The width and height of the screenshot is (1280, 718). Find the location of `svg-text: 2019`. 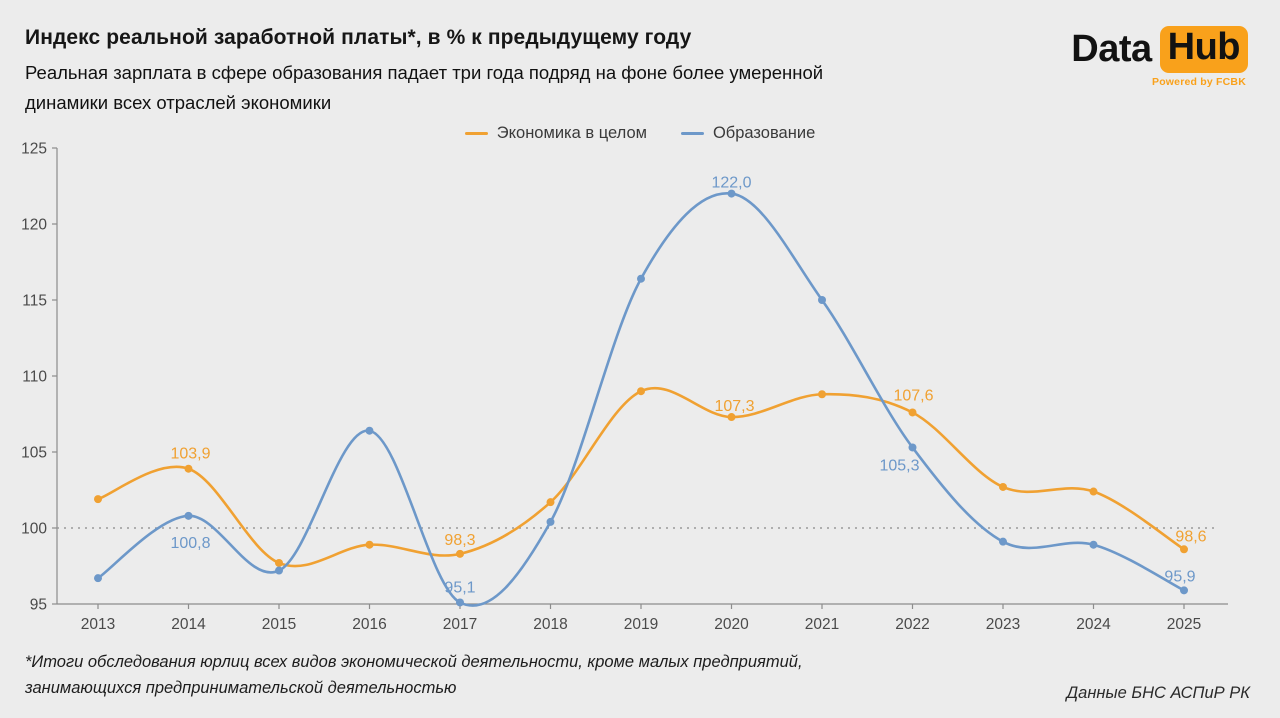

svg-text: 2019 is located at coordinates (641, 624).